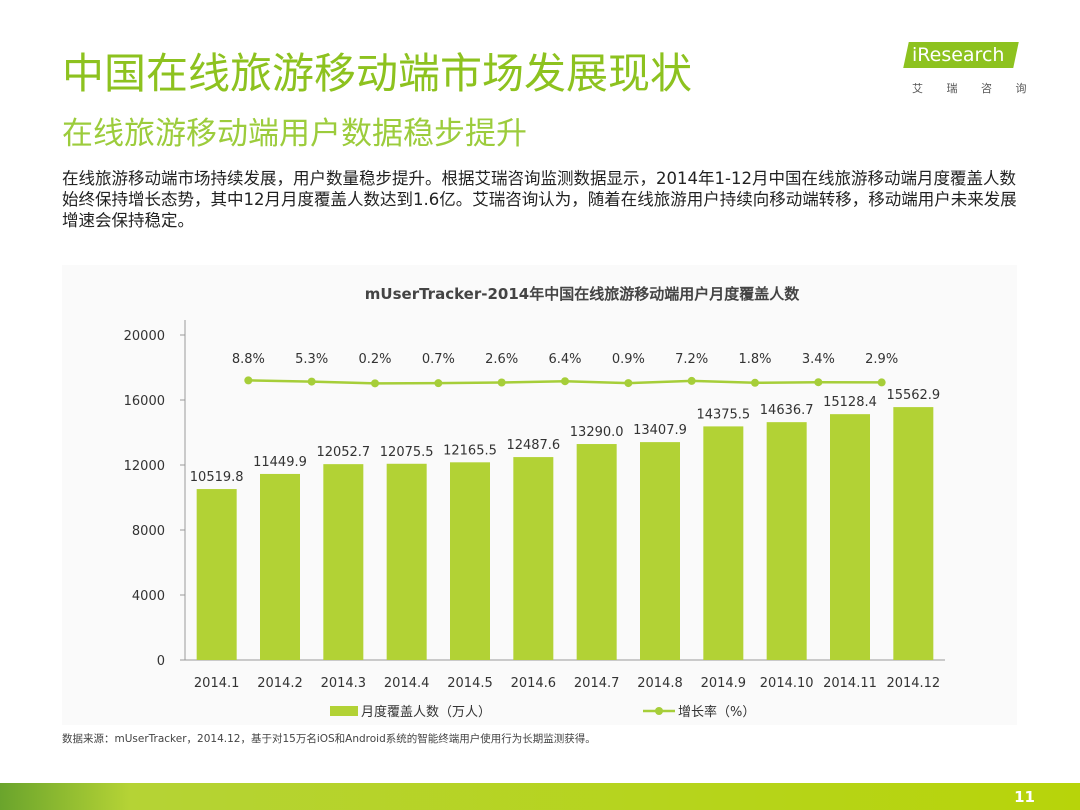 Image resolution: width=1080 pixels, height=810 pixels. Describe the element at coordinates (470, 683) in the screenshot. I see `x-tick-label: 2014.5` at that location.